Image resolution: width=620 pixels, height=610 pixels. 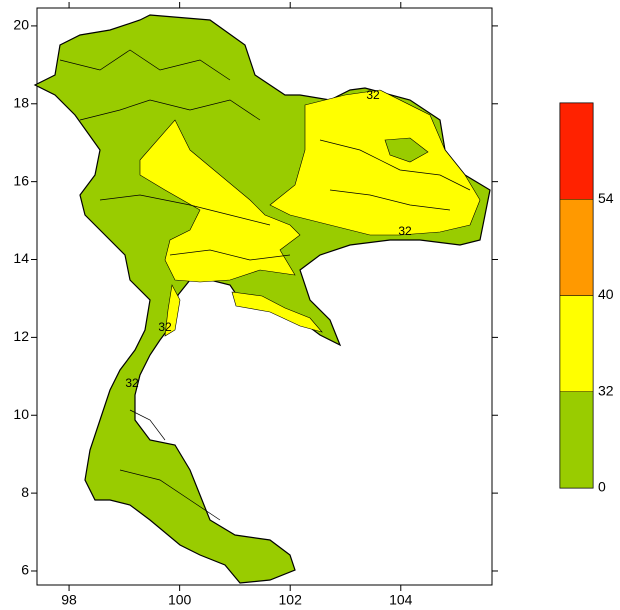 I want to click on y-tick-label: 20, so click(x=21, y=25).